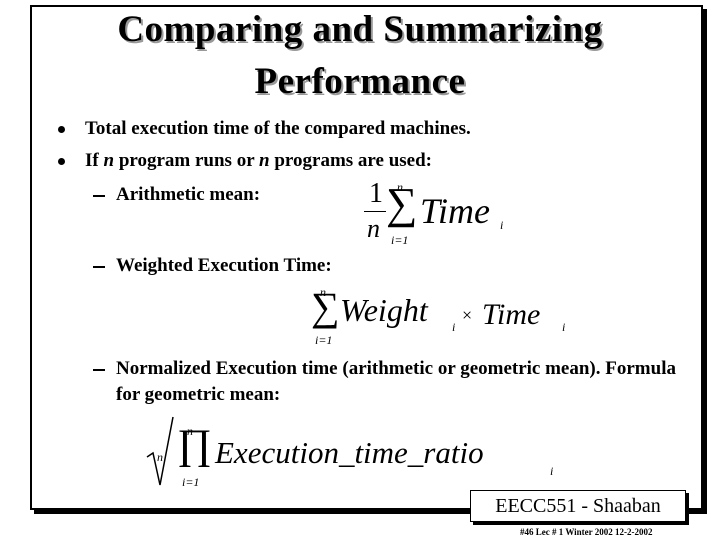 This screenshot has width=720, height=540. I want to click on term: Execution_time_ratio, so click(349, 452).